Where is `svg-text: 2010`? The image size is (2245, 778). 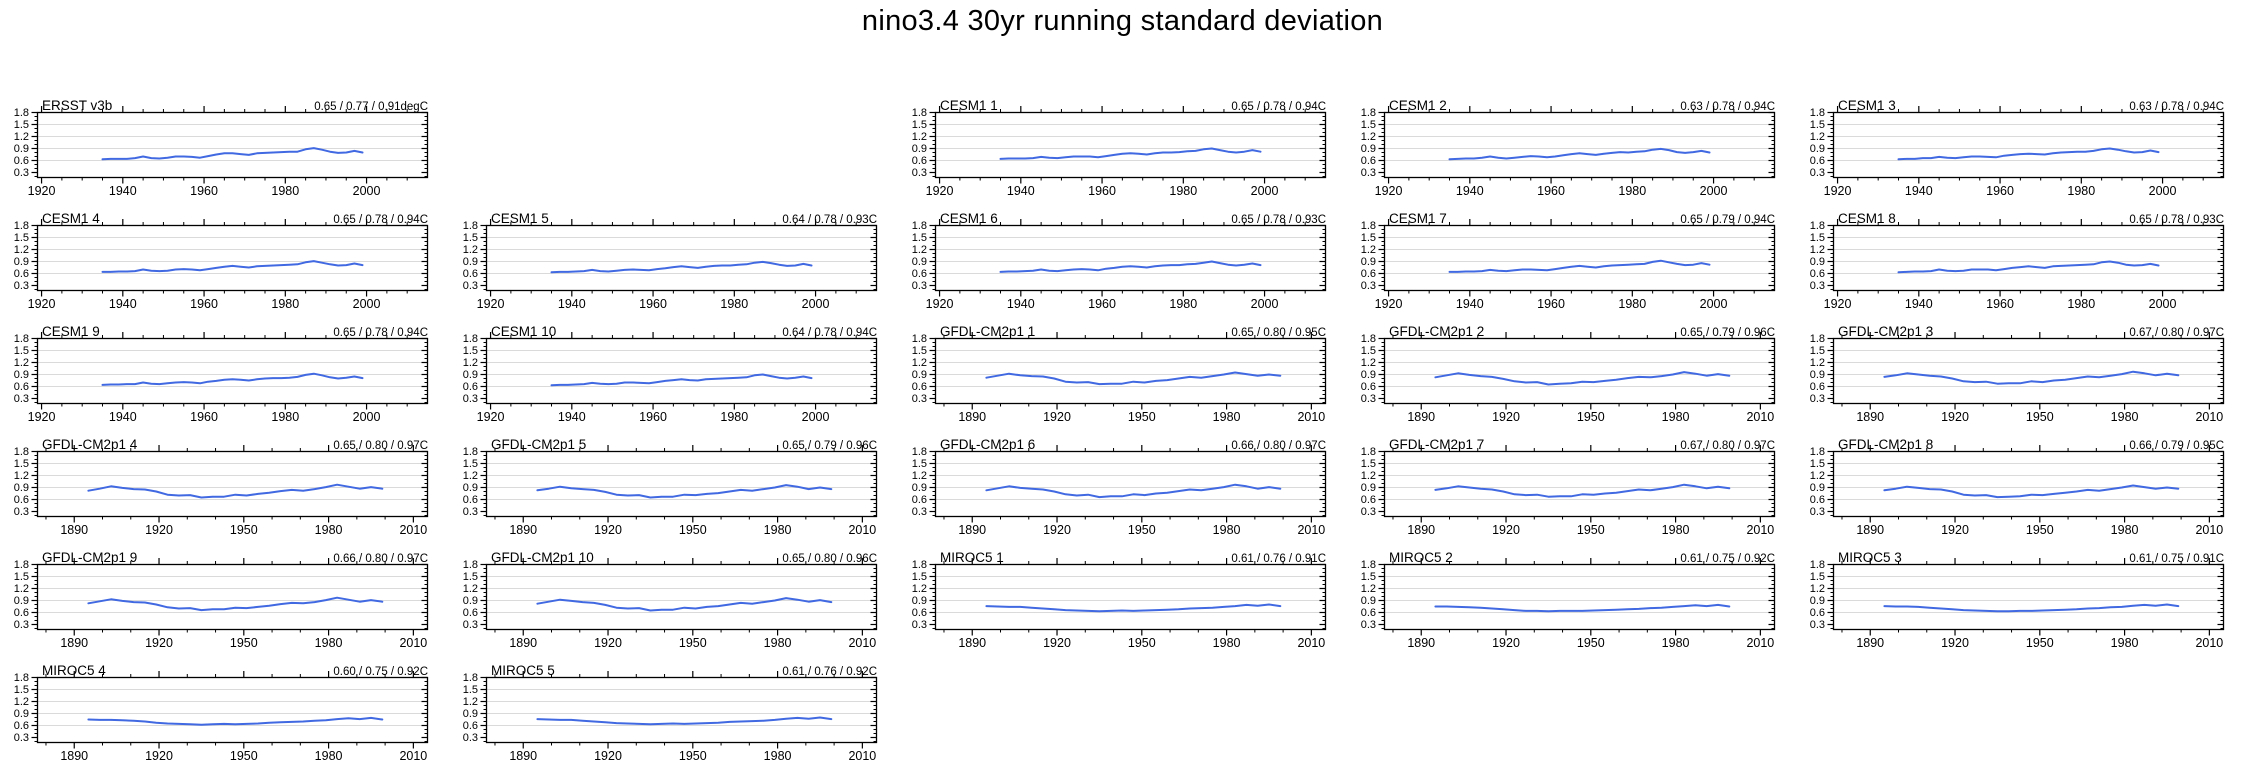 svg-text: 2010 is located at coordinates (862, 756).